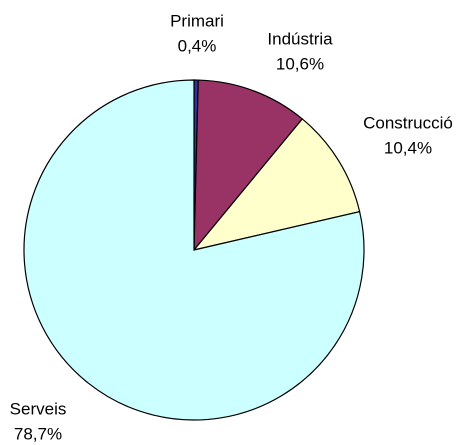  I want to click on slice-label: Serveis, so click(38, 408).